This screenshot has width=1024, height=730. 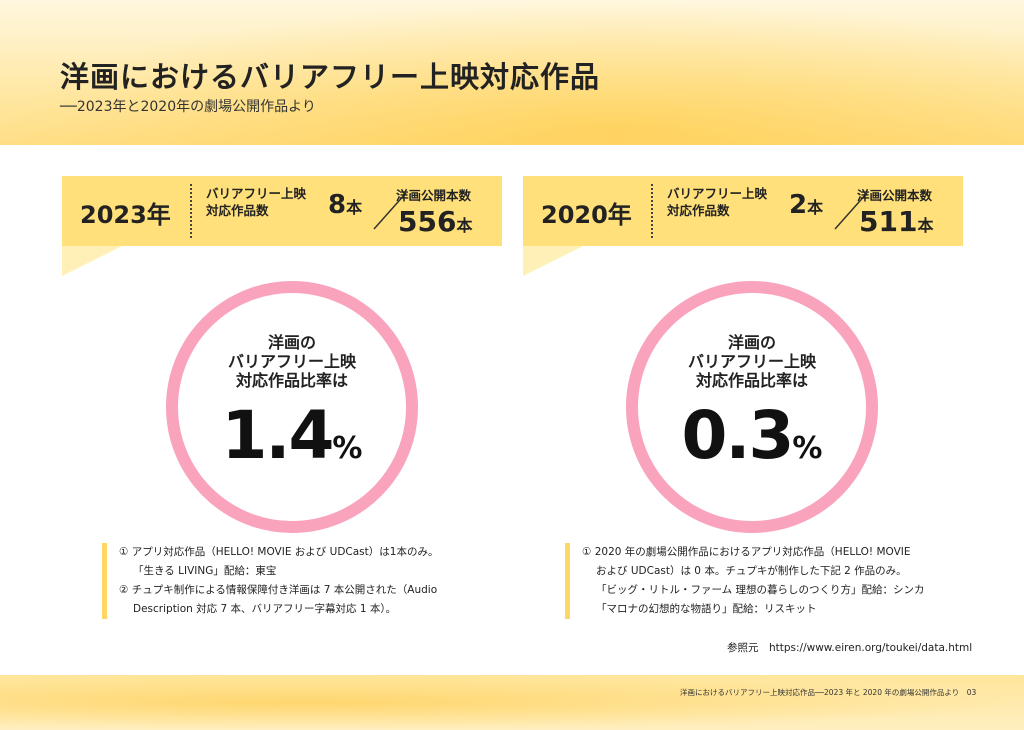 What do you see at coordinates (292, 435) in the screenshot?
I see `ratio-value: 1.4%` at bounding box center [292, 435].